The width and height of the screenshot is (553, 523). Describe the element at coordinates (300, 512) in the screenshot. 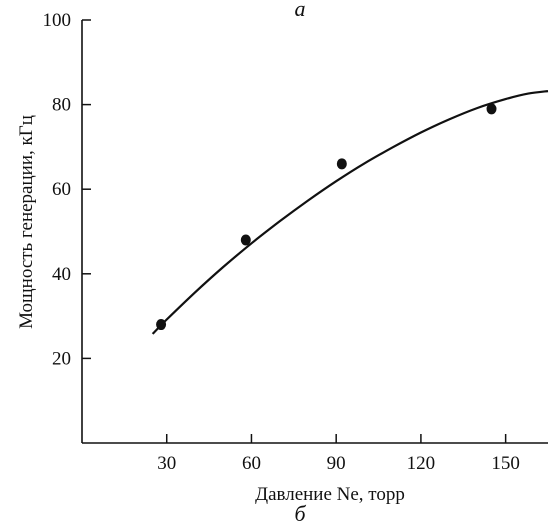

I see `bottom-panel-label: б` at that location.